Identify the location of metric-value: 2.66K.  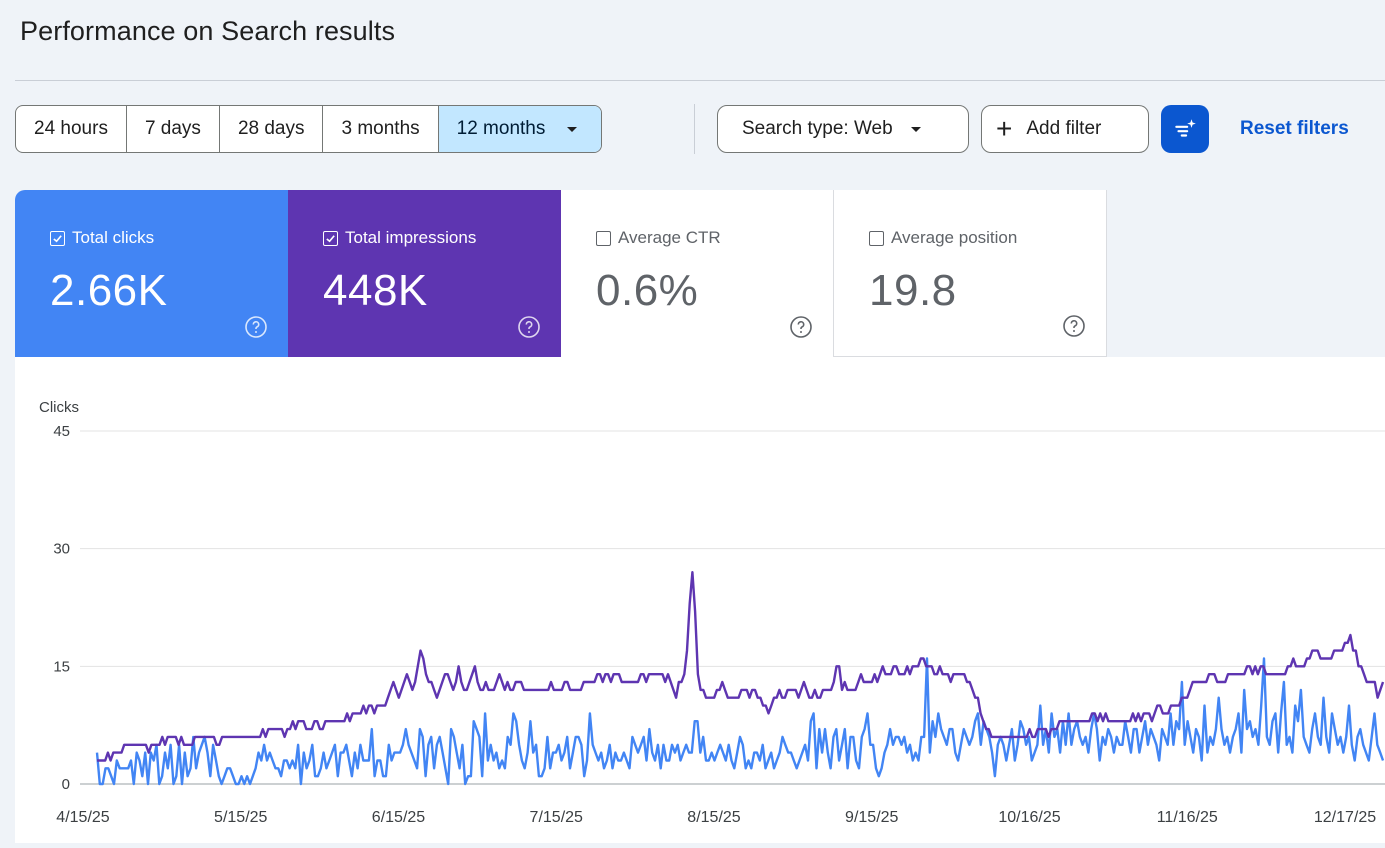
(109, 290).